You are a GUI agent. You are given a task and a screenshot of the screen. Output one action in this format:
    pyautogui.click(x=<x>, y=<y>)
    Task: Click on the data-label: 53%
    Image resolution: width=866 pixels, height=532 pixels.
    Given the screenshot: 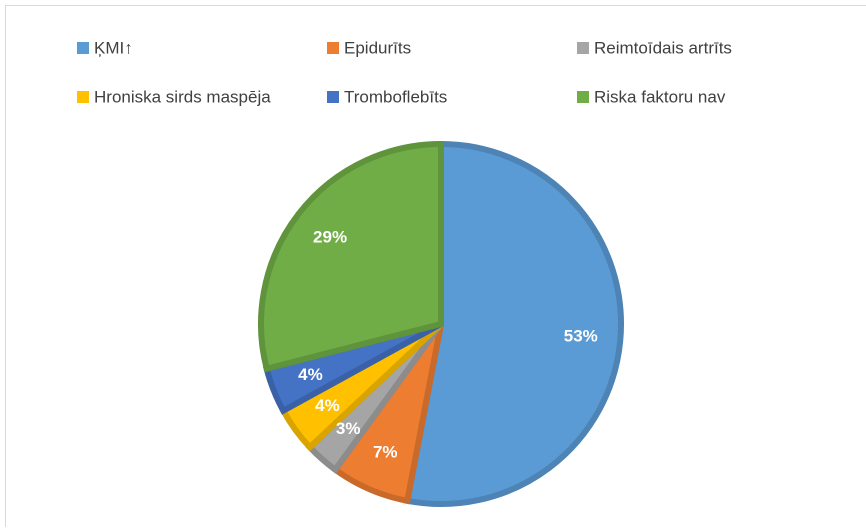 What is the action you would take?
    pyautogui.click(x=581, y=336)
    